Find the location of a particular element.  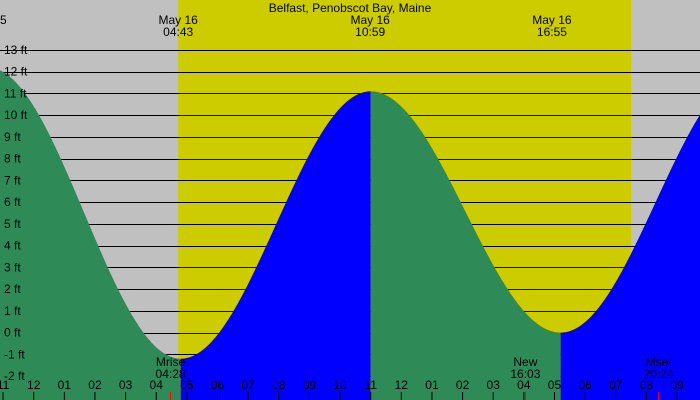

x-tick-label-21: 08 is located at coordinates (647, 385).